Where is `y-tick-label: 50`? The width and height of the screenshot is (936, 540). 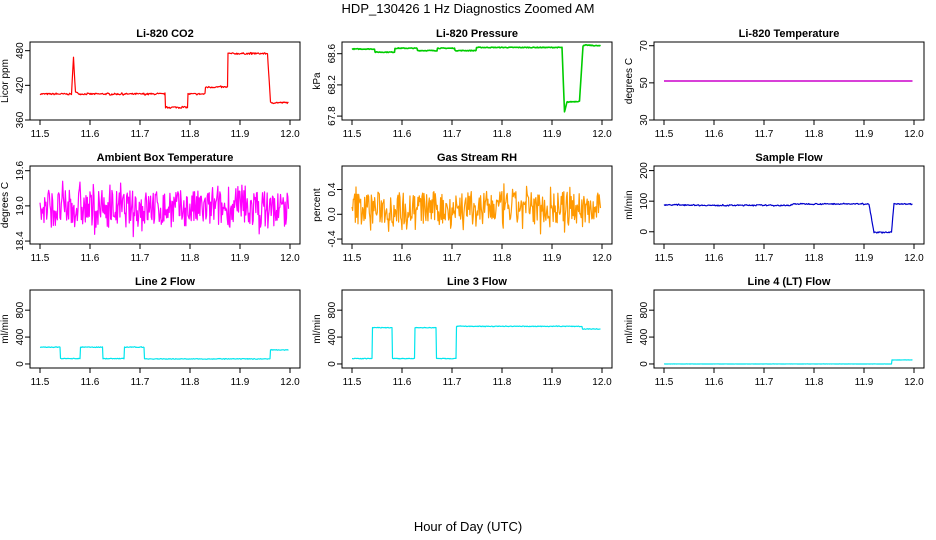 y-tick-label: 50 is located at coordinates (644, 83).